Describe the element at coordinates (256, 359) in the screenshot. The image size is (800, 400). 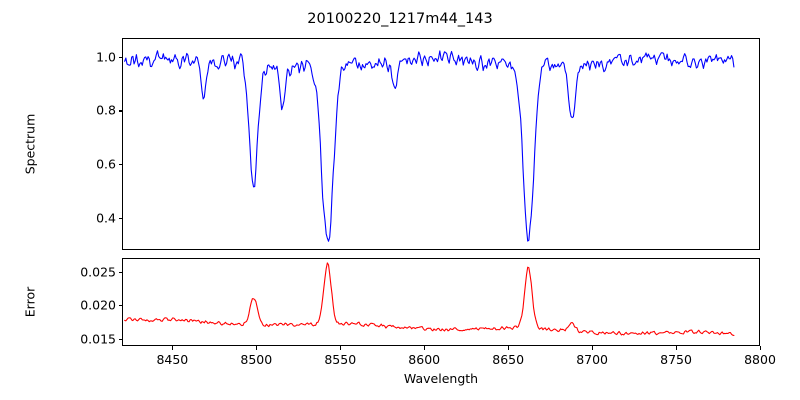
I see `x-tick-label: 8500` at that location.